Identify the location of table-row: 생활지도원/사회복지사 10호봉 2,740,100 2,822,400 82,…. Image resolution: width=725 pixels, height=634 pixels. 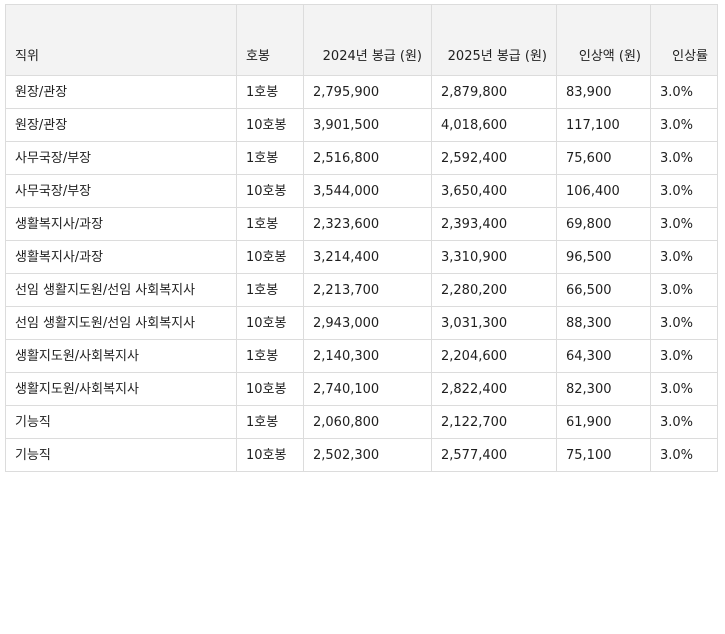
(361, 389).